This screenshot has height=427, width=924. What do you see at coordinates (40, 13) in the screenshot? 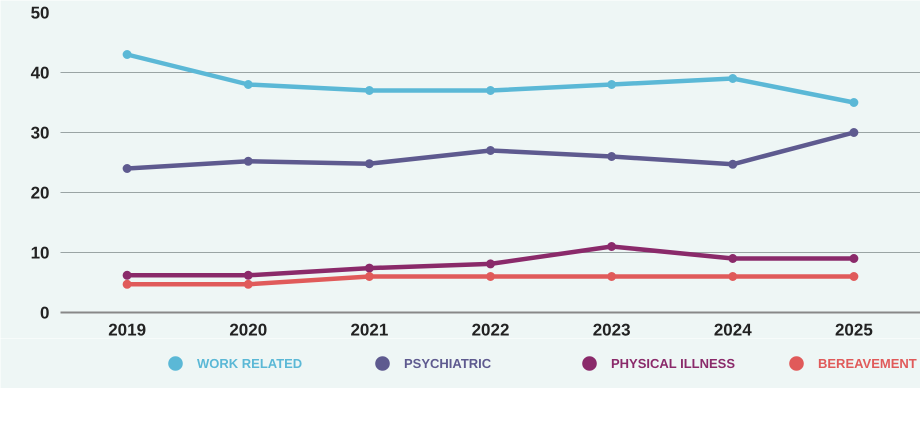
I see `y-tick-label: 50` at bounding box center [40, 13].